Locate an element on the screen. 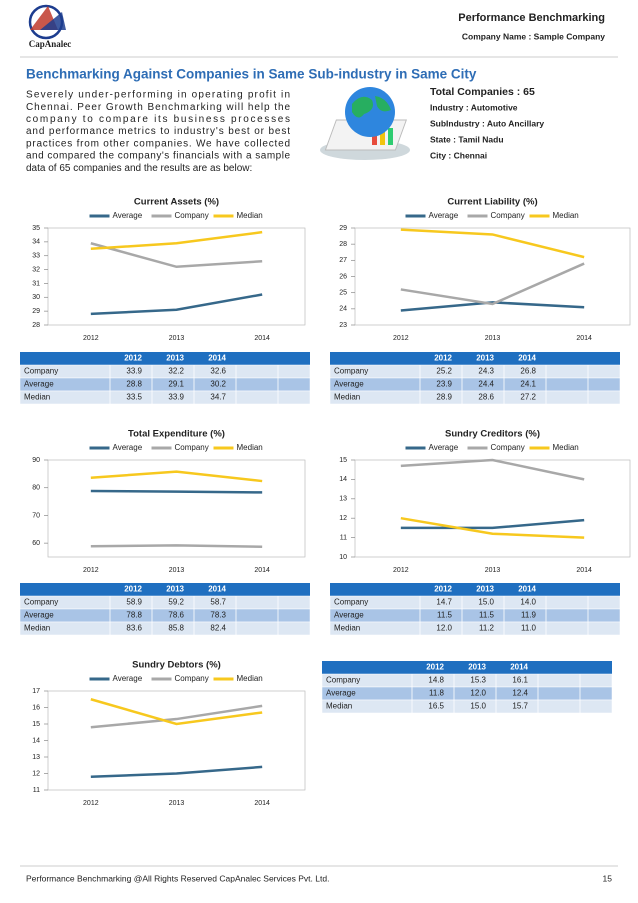 This screenshot has width=638, height=903. table-cell: 32.2 is located at coordinates (176, 371).